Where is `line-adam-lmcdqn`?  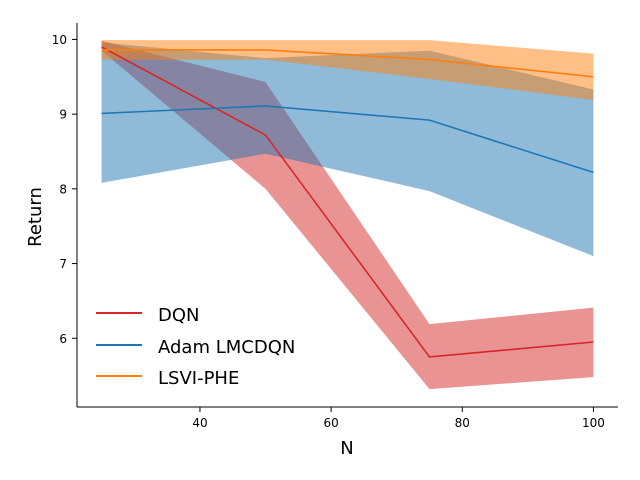 line-adam-lmcdqn is located at coordinates (347, 139).